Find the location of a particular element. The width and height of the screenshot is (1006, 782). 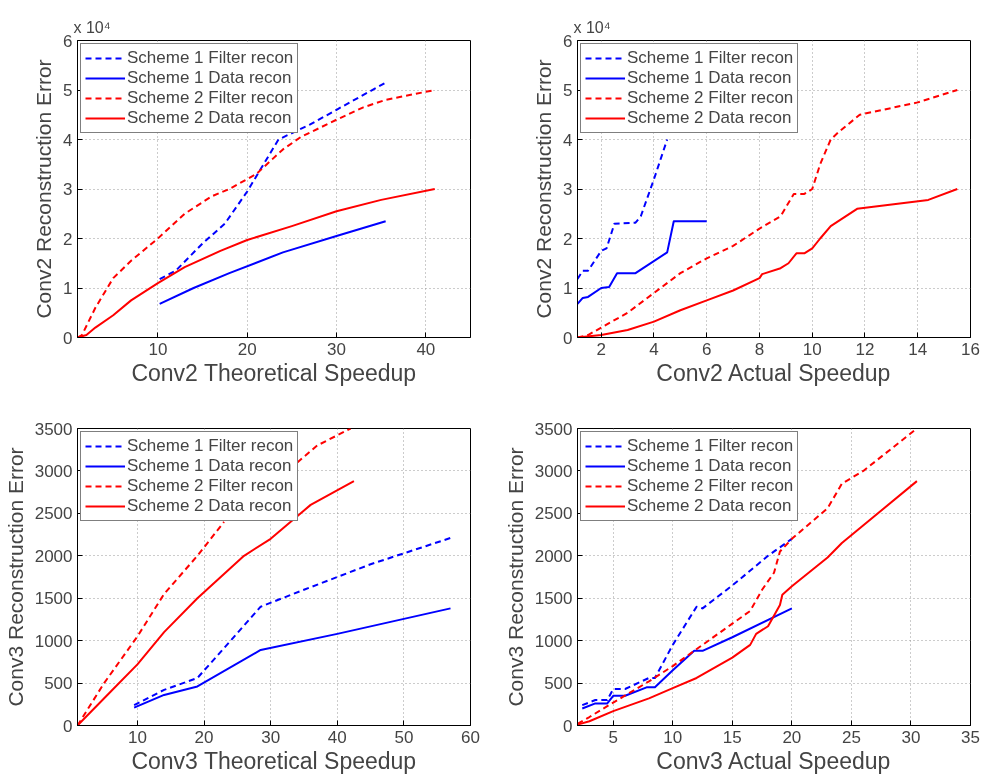

x-tick-label: 5 is located at coordinates (613, 737).